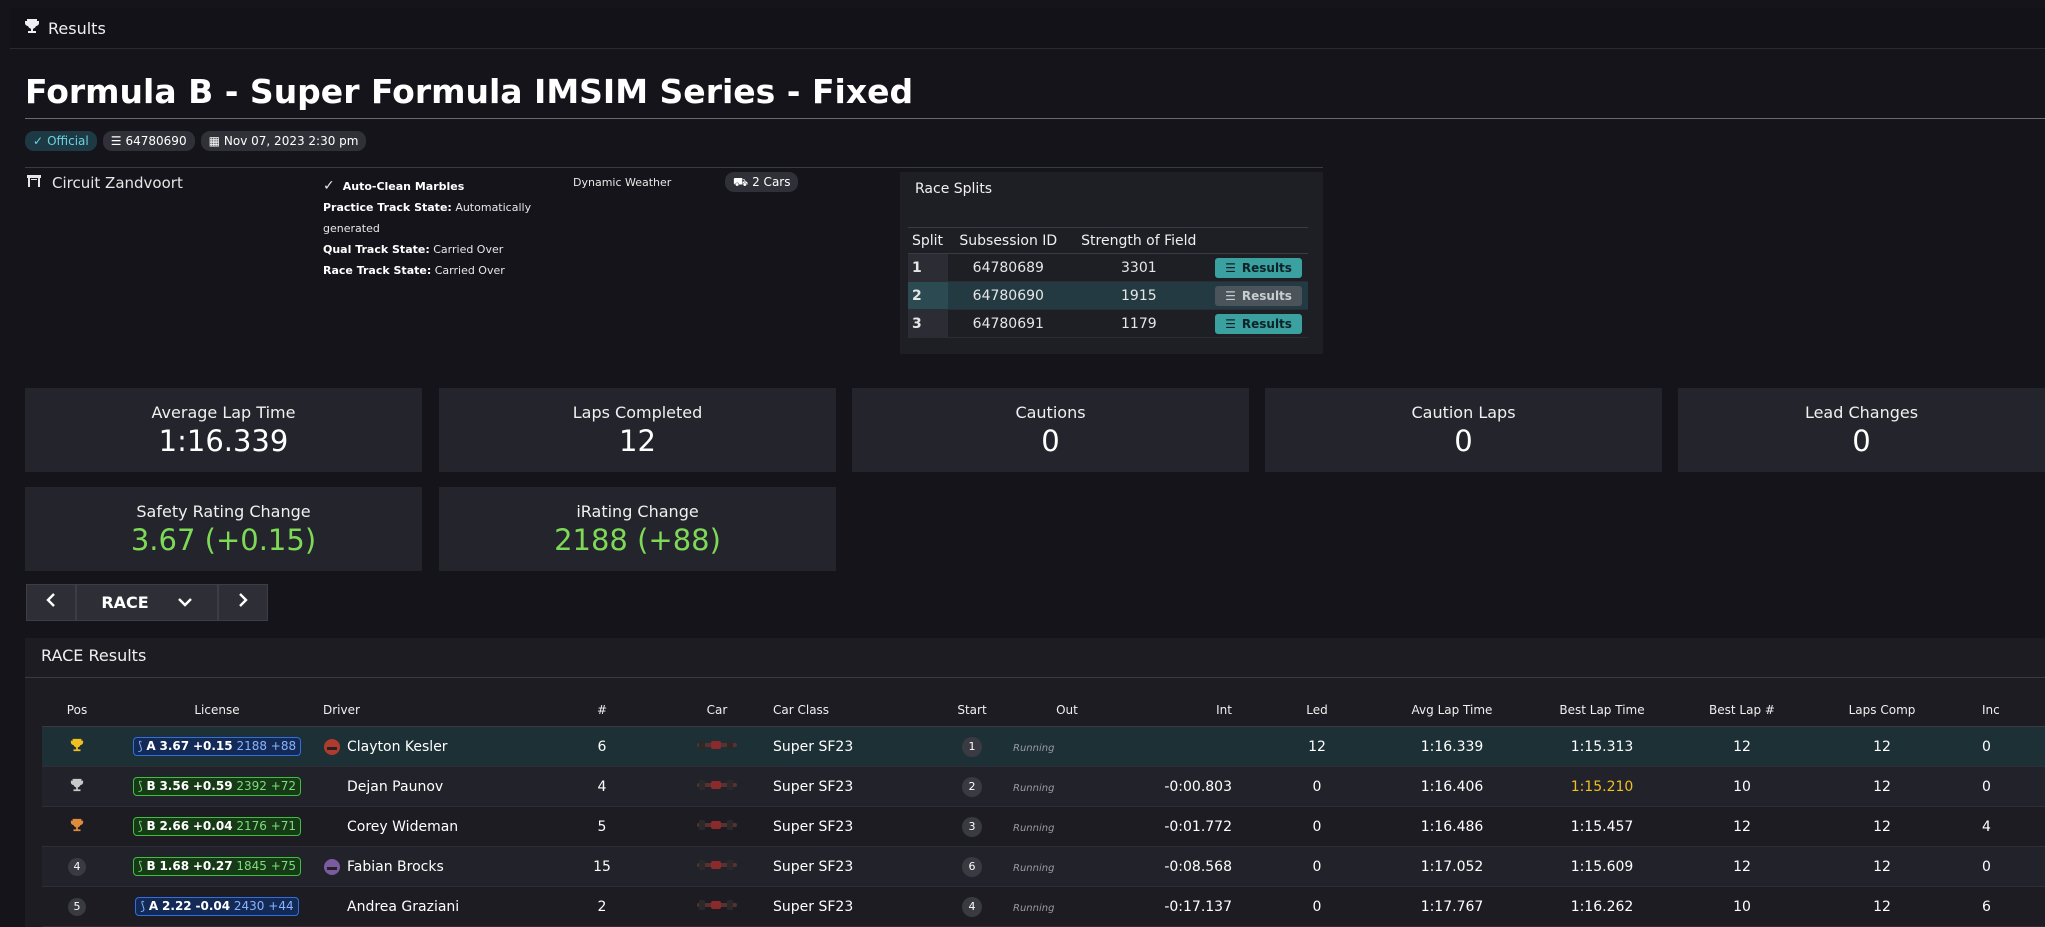 The height and width of the screenshot is (927, 2045). What do you see at coordinates (637, 441) in the screenshot?
I see `stat-value: 12` at bounding box center [637, 441].